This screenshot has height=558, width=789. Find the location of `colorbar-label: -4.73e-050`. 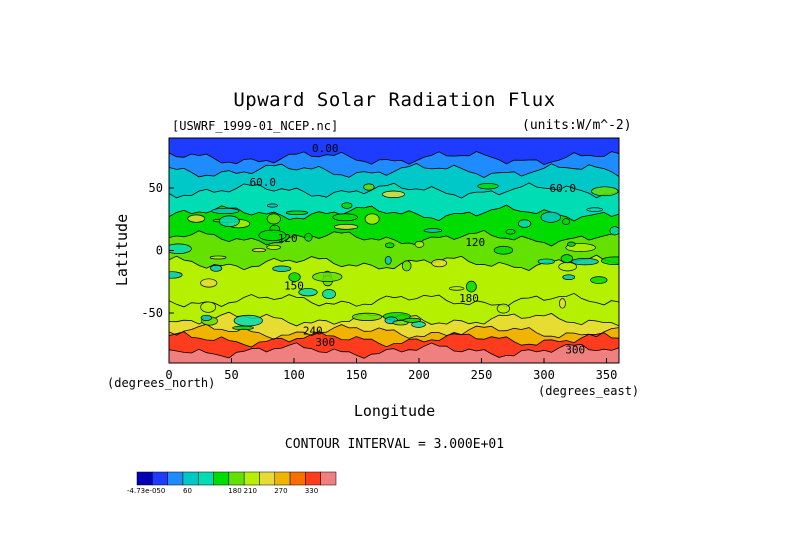

colorbar-label: -4.73e-050 is located at coordinates (146, 491).